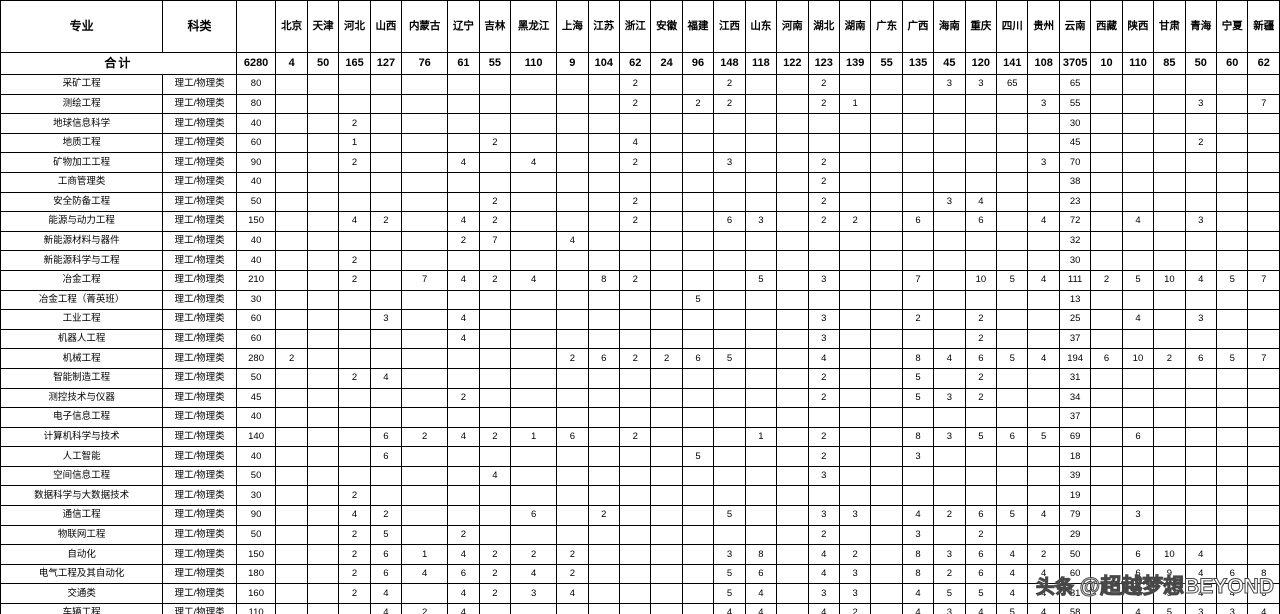  What do you see at coordinates (1075, 63) in the screenshot?
I see `total-row-cell-24: 3705` at bounding box center [1075, 63].